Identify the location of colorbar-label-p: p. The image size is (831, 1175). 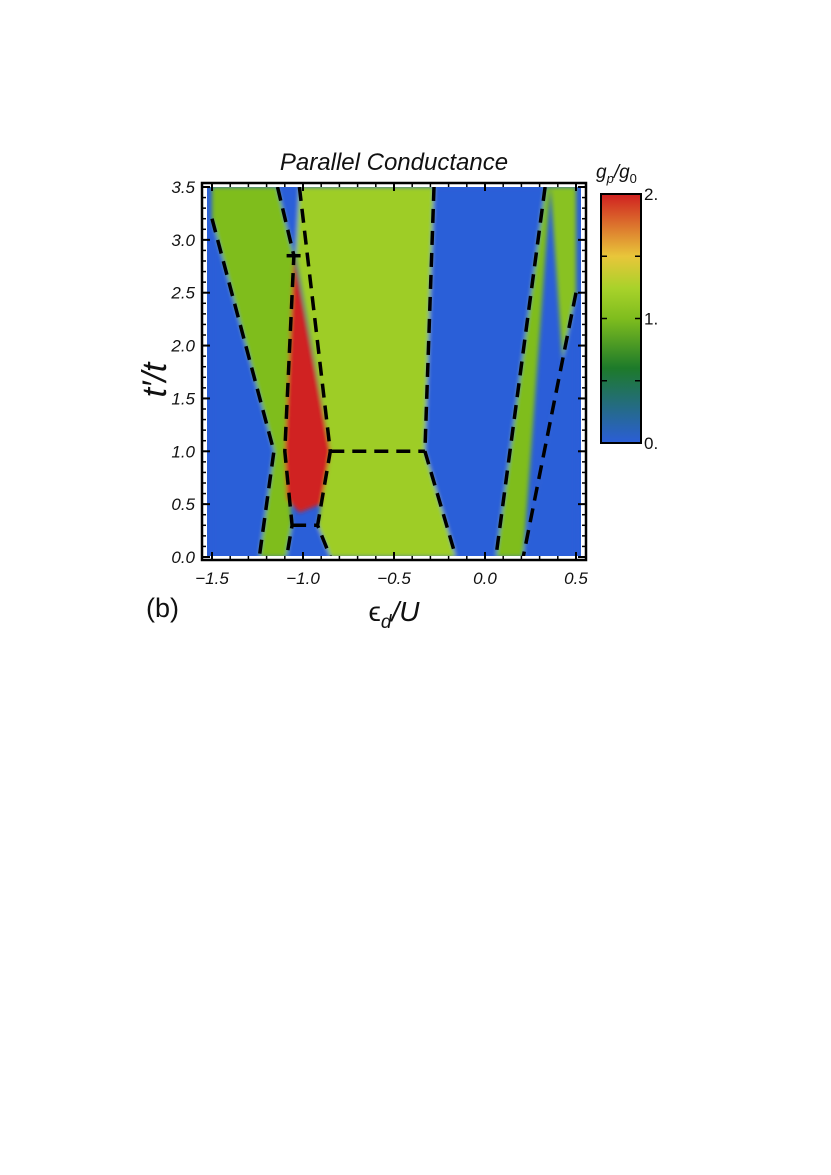
(610, 178).